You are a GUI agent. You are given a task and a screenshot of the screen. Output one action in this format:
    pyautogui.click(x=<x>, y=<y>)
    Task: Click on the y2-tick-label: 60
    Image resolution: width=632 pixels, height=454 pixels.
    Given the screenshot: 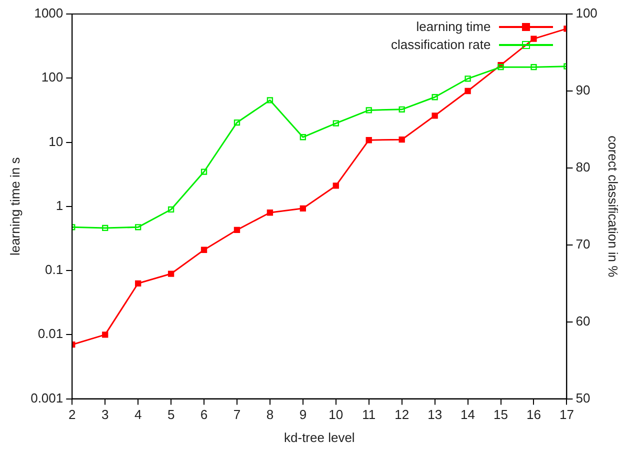 What is the action you would take?
    pyautogui.click(x=583, y=320)
    